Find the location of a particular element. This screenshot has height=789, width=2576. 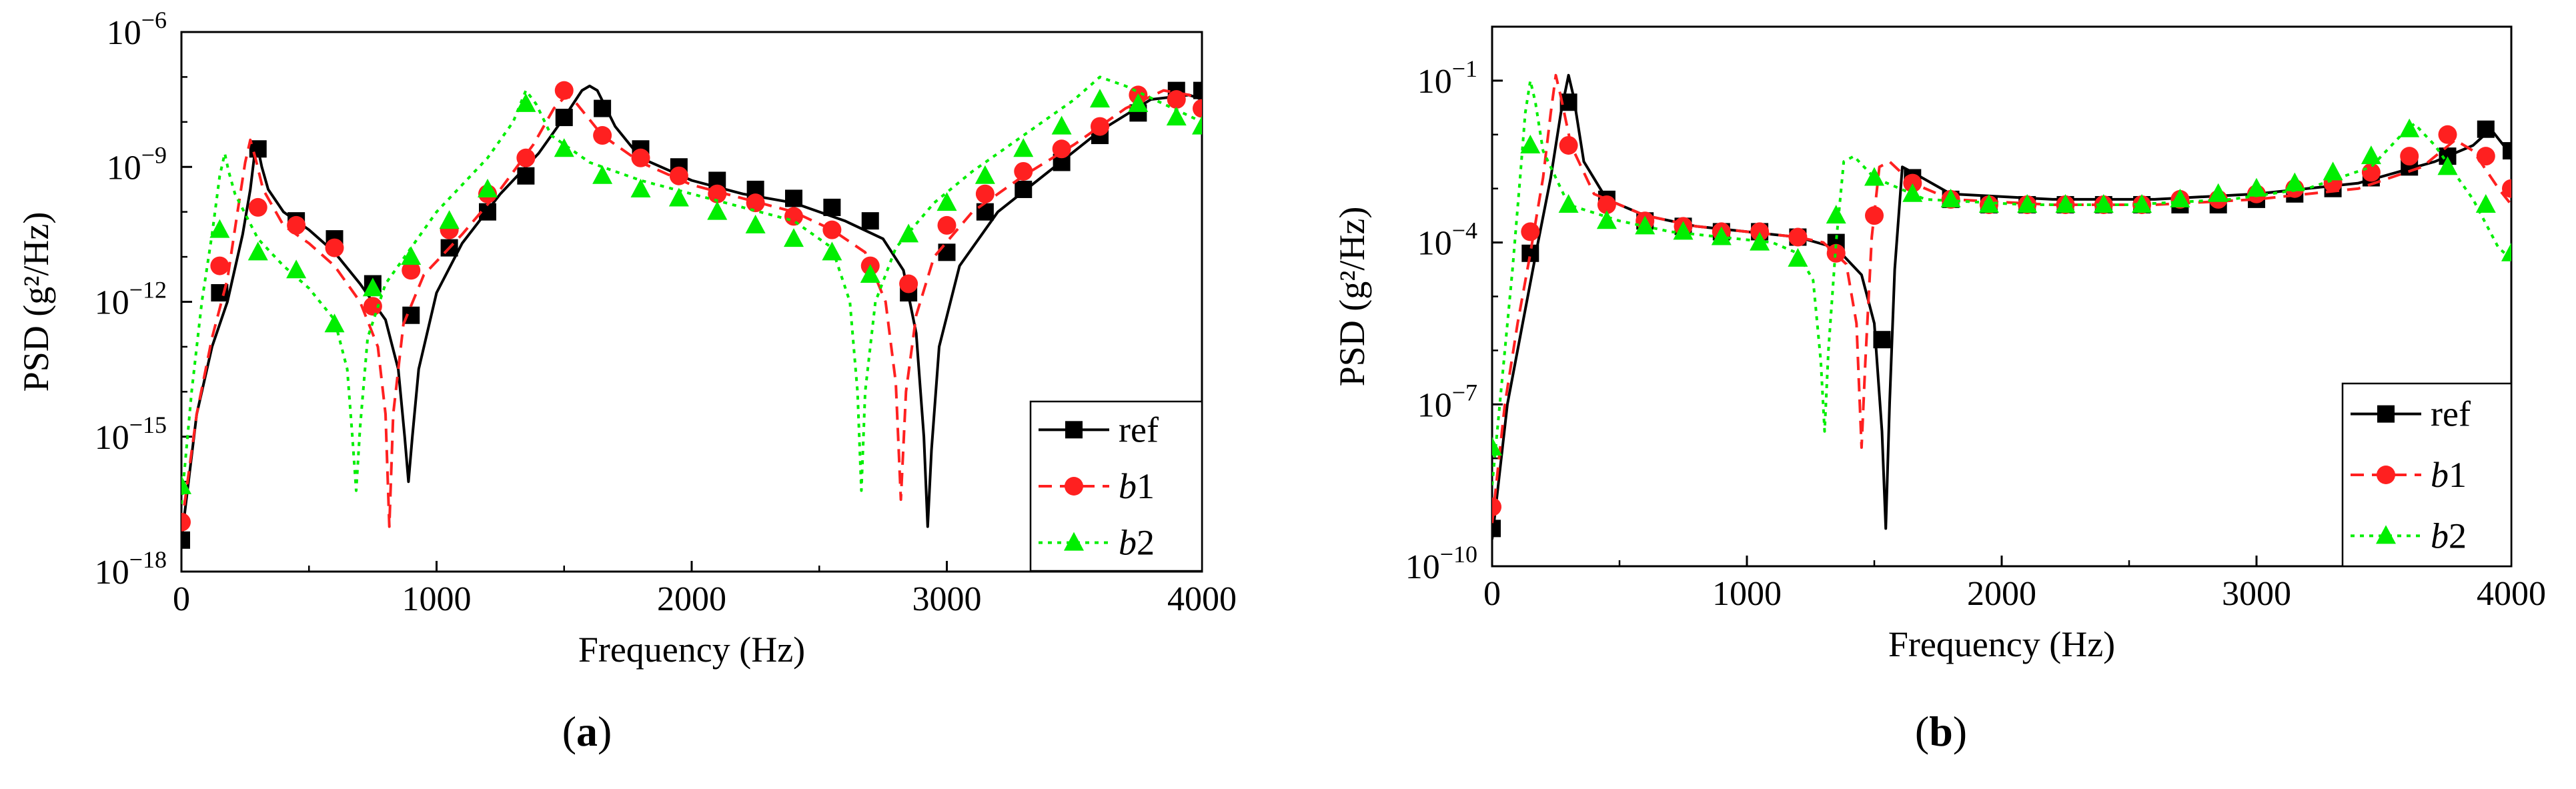

legend-label-b2: b2 is located at coordinates (2449, 536).